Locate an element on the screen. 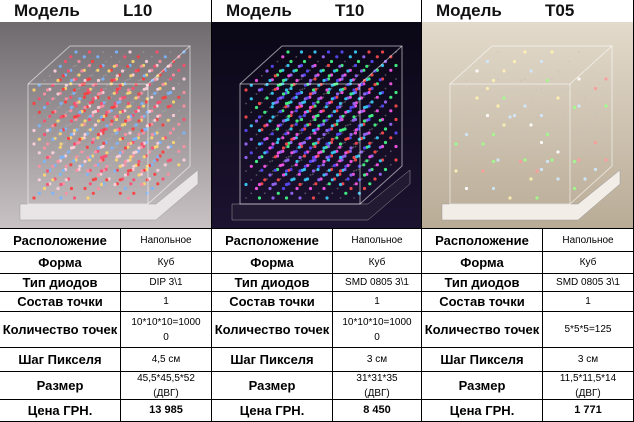 The image size is (634, 422). spec-value-text: Куб is located at coordinates (588, 262).